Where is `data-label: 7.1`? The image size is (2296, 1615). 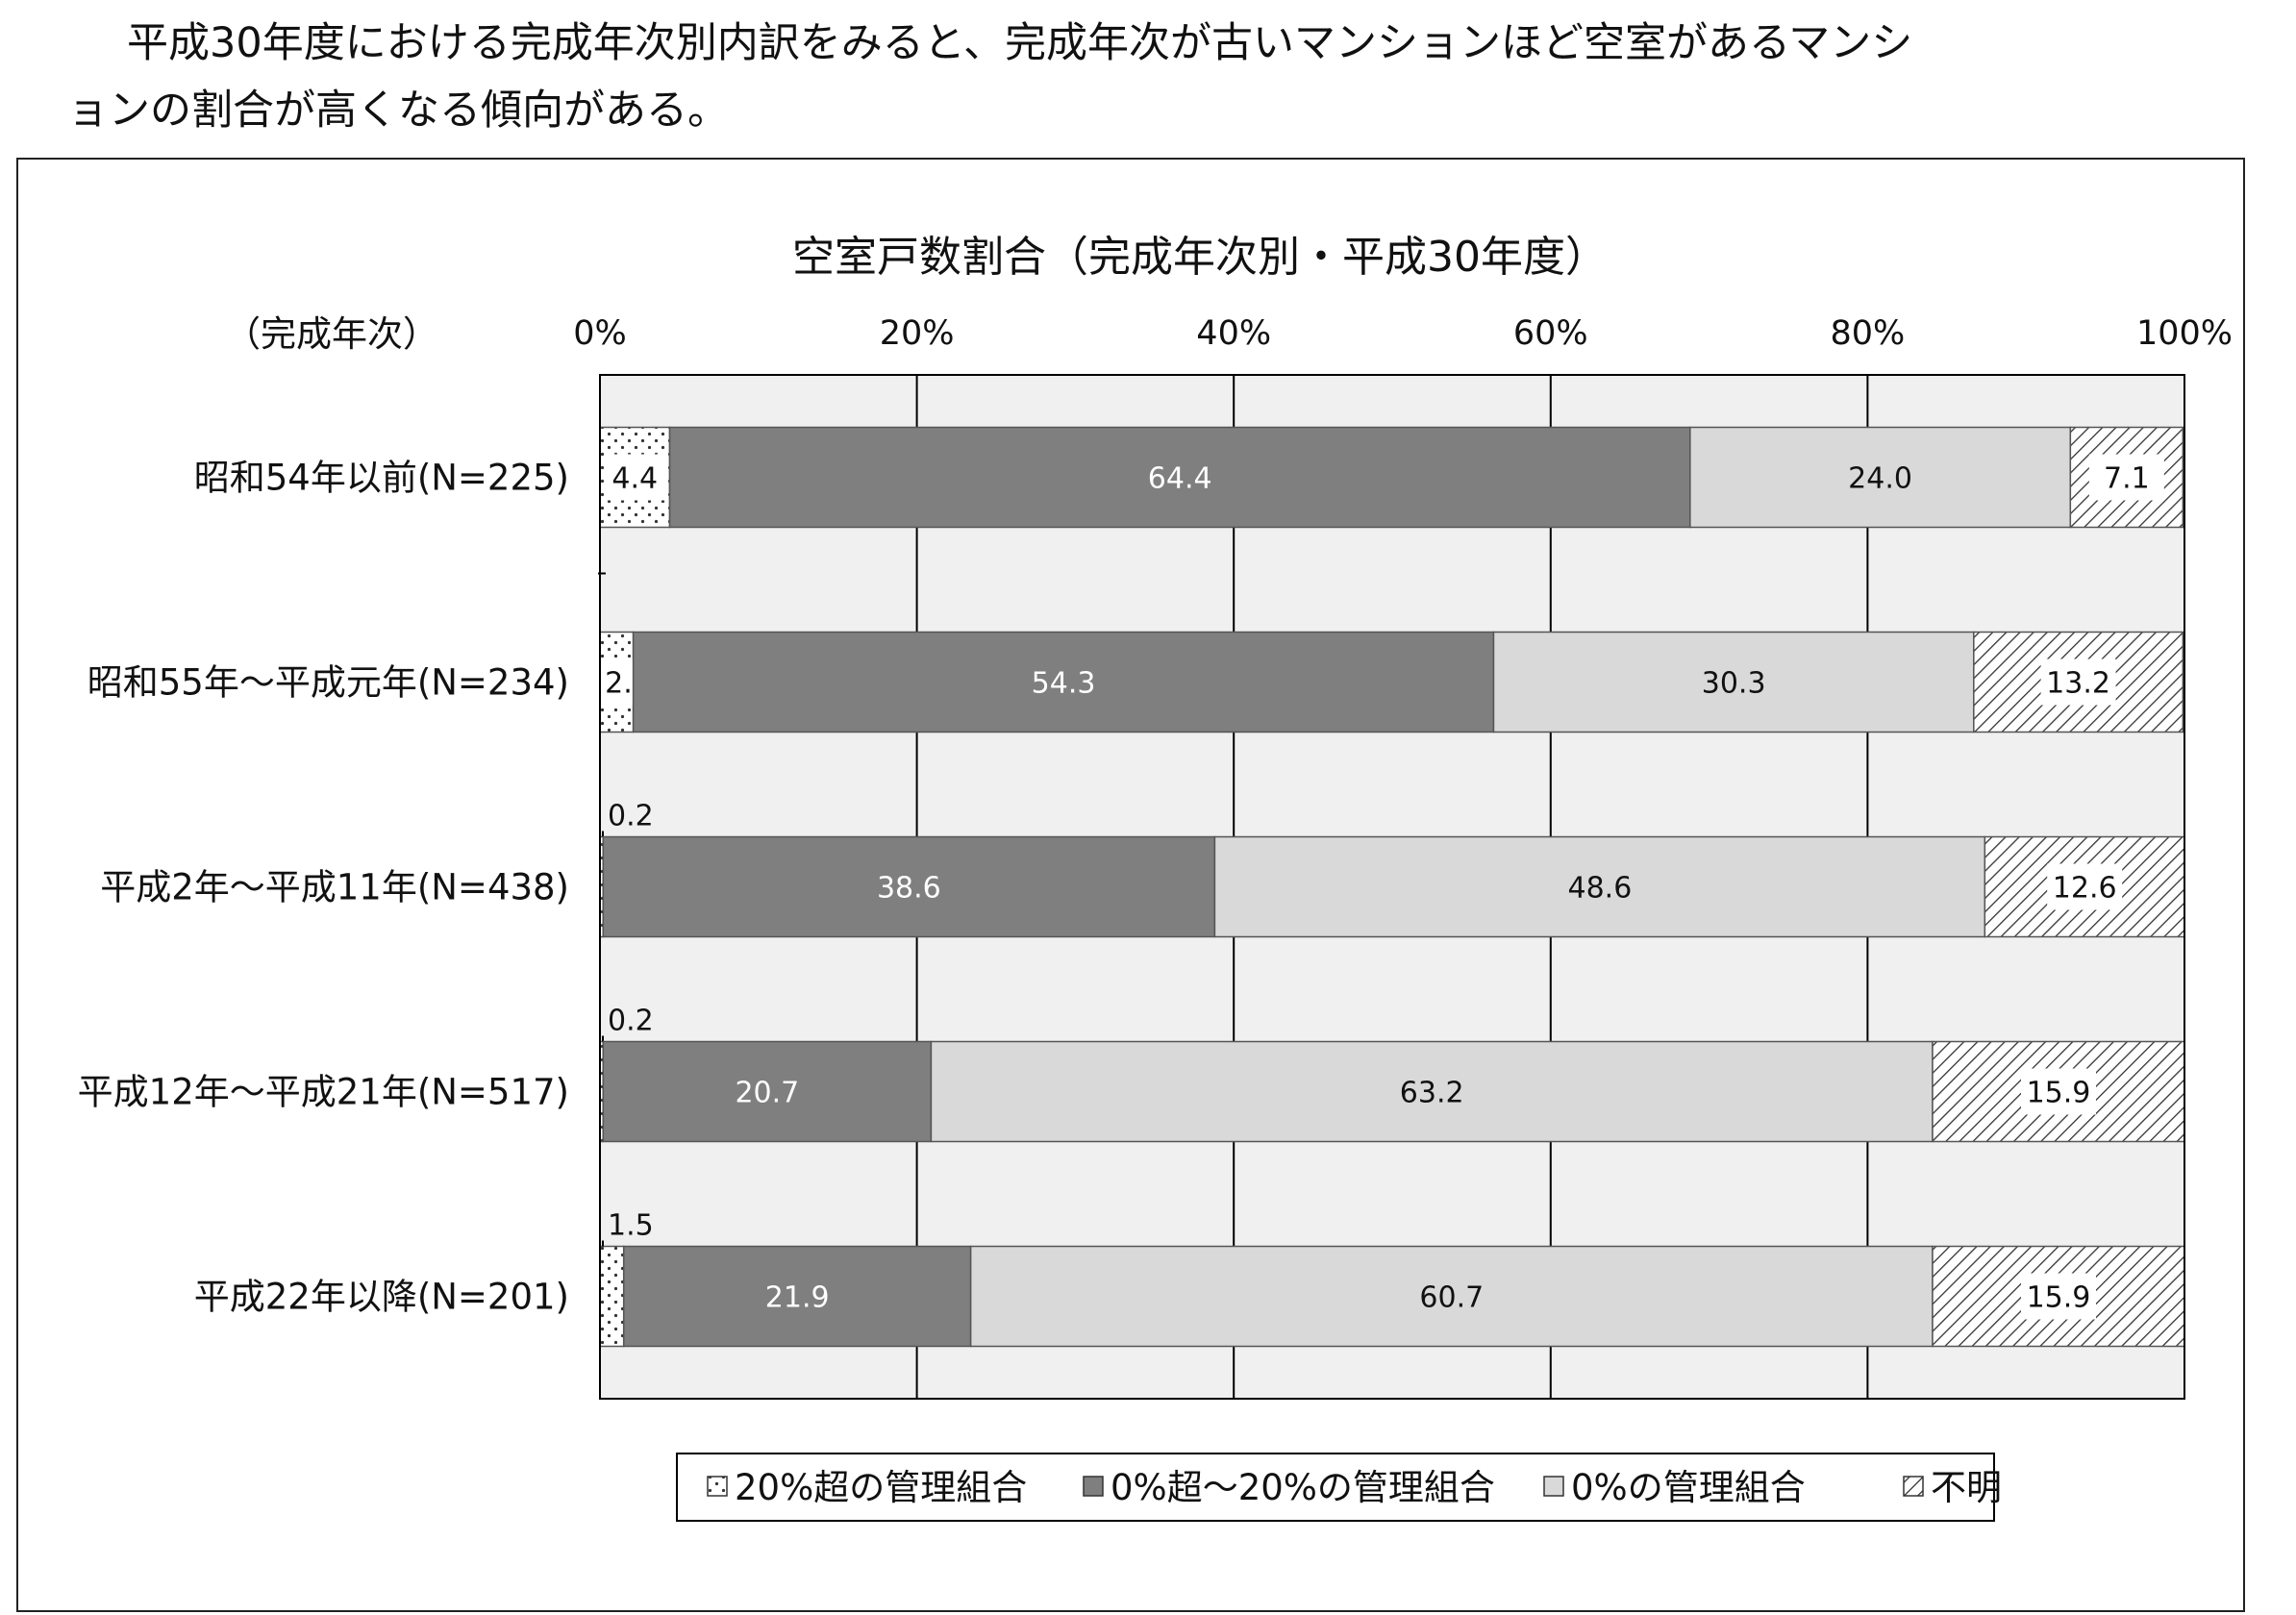
data-label: 7.1 is located at coordinates (2127, 479).